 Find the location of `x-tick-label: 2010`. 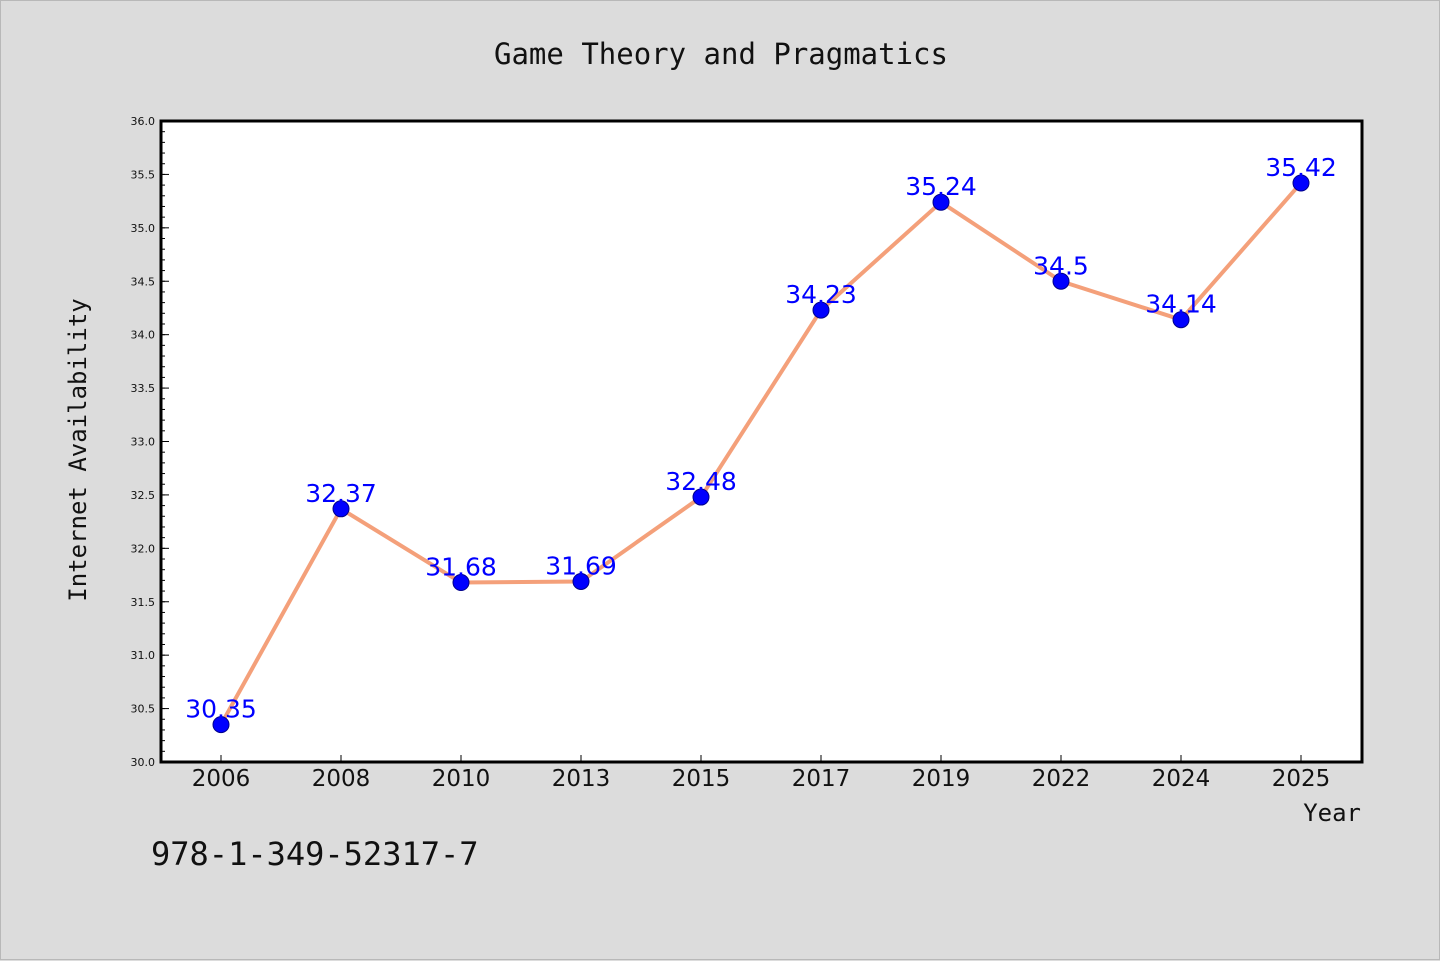

x-tick-label: 2010 is located at coordinates (461, 779).